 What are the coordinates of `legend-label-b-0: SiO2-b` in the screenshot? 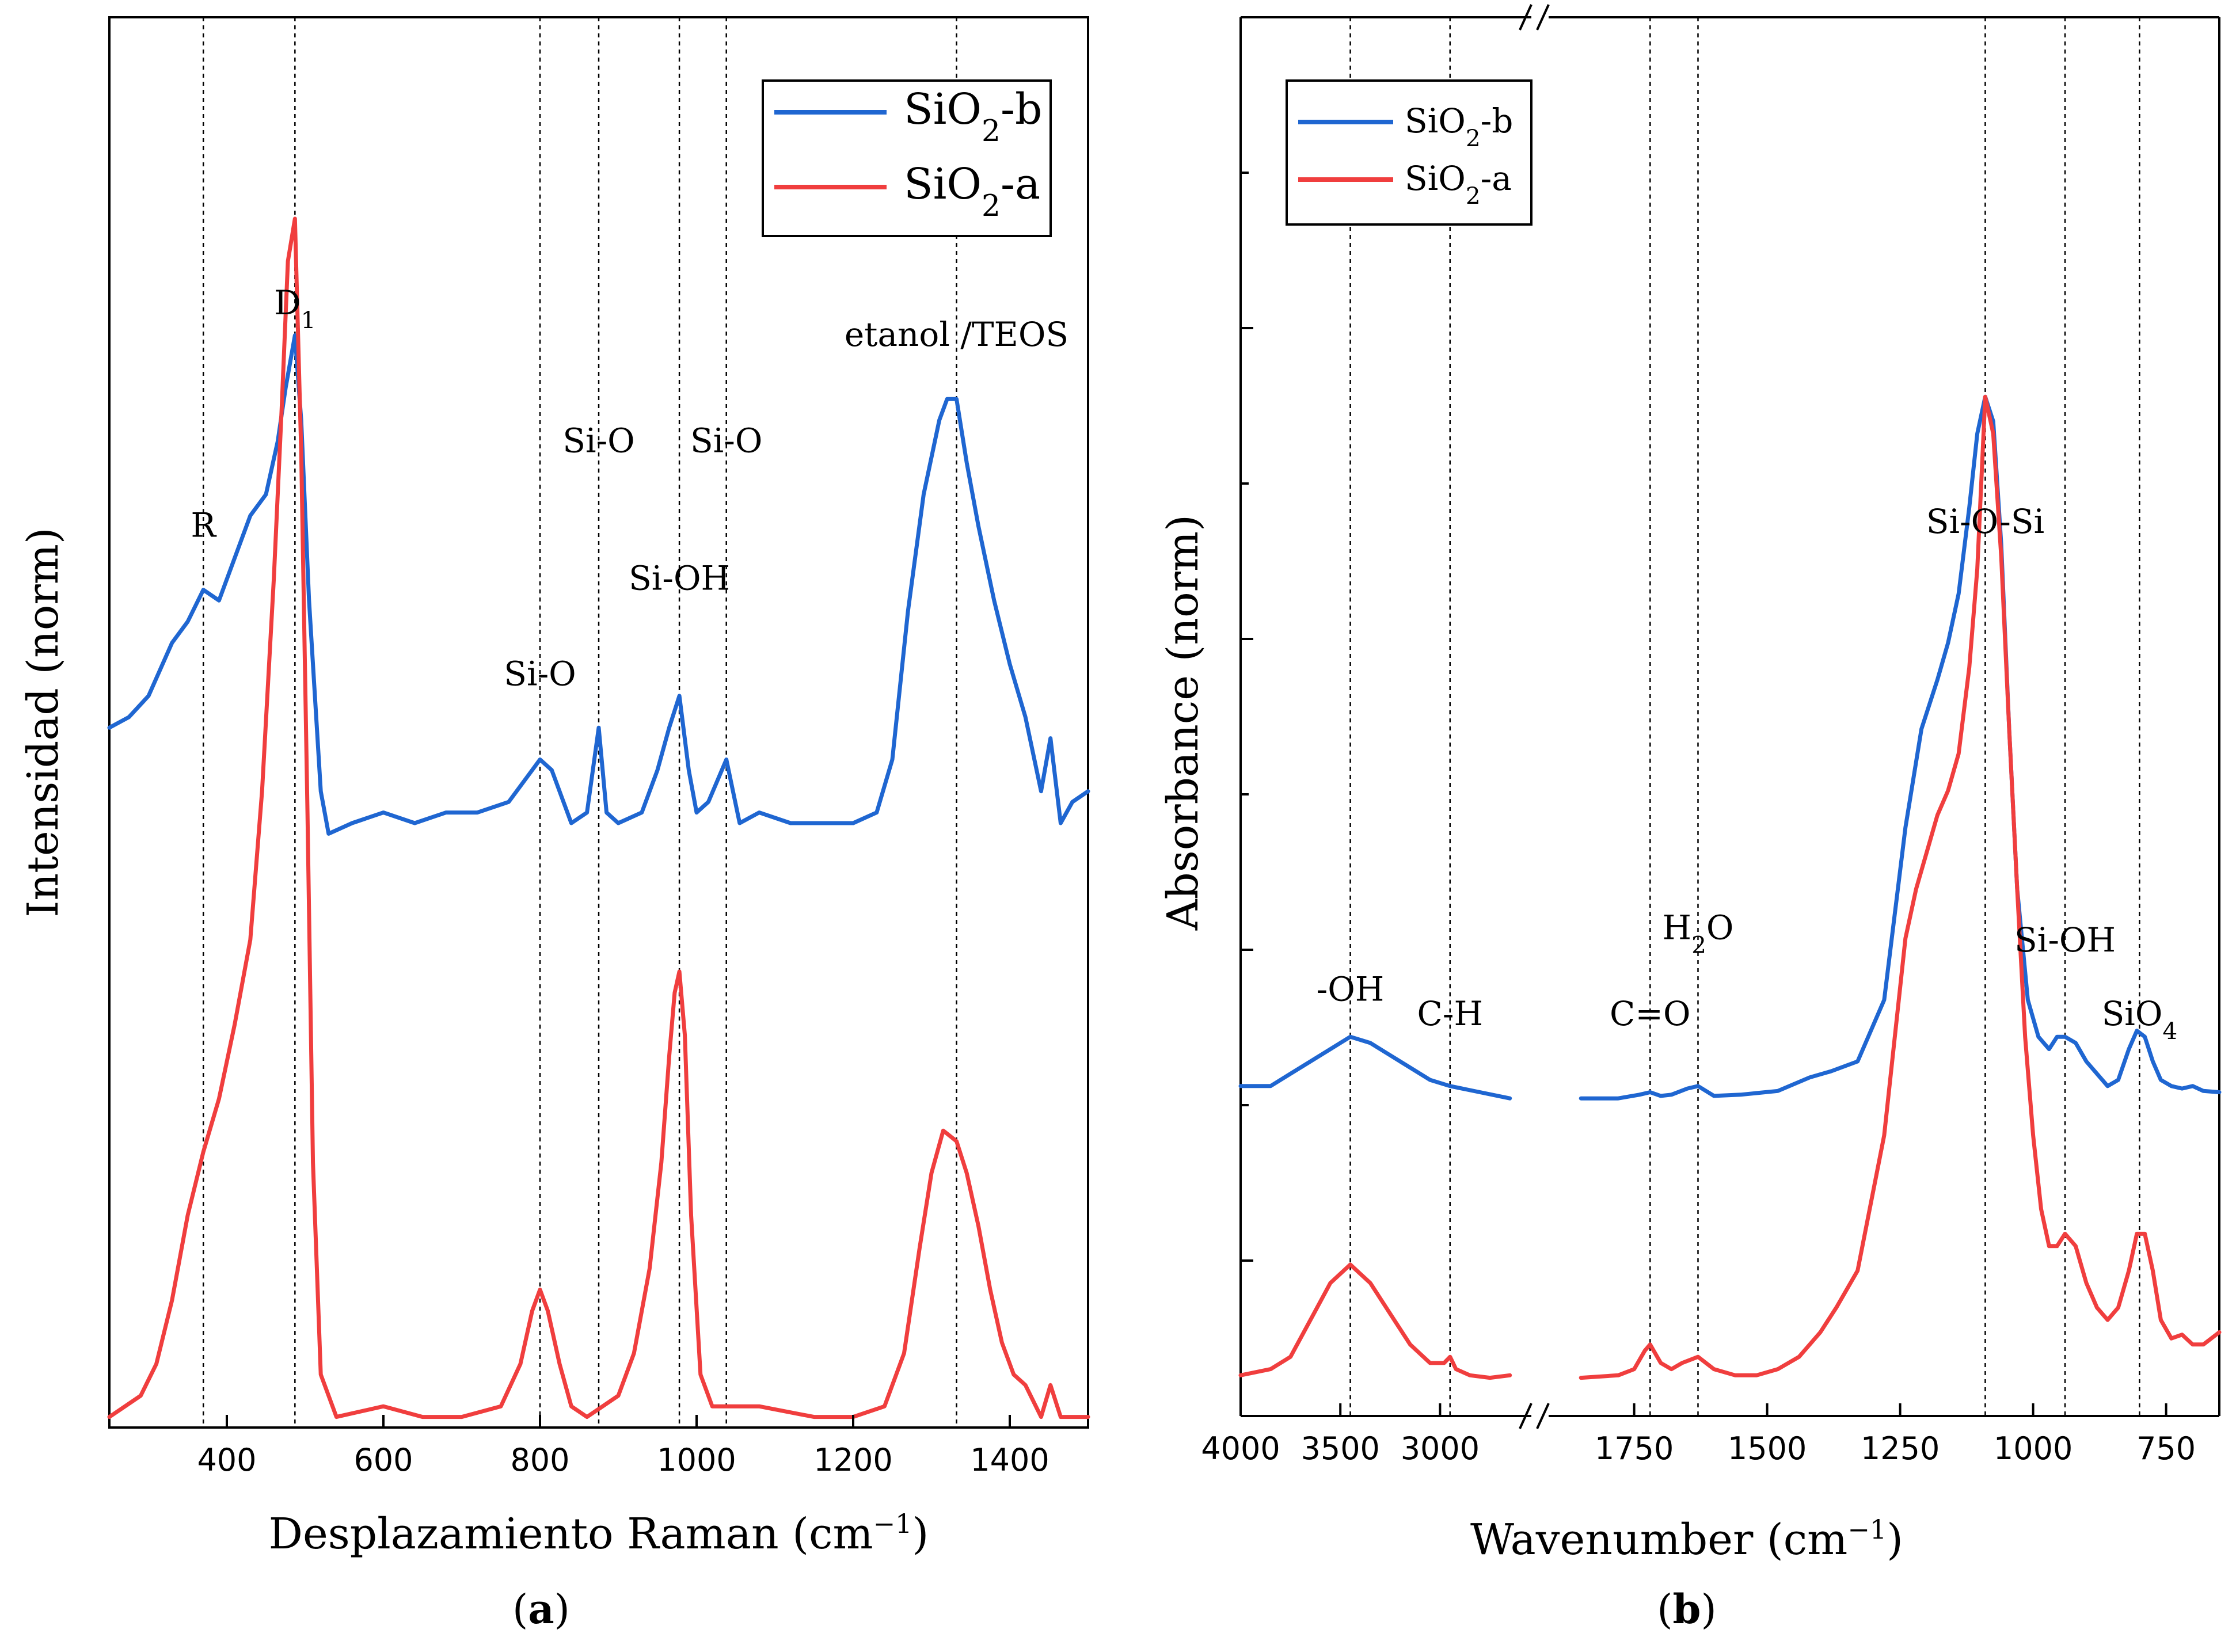 It's located at (1459, 126).